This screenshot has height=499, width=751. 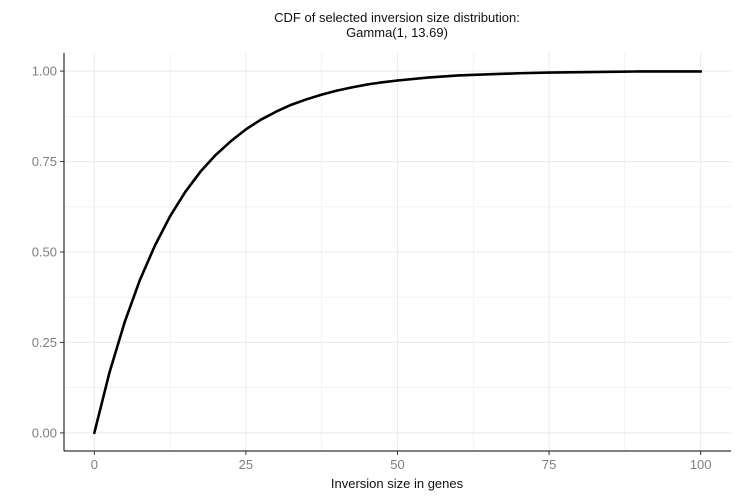 I want to click on x-axis-title: Inversion size in genes, so click(x=397, y=483).